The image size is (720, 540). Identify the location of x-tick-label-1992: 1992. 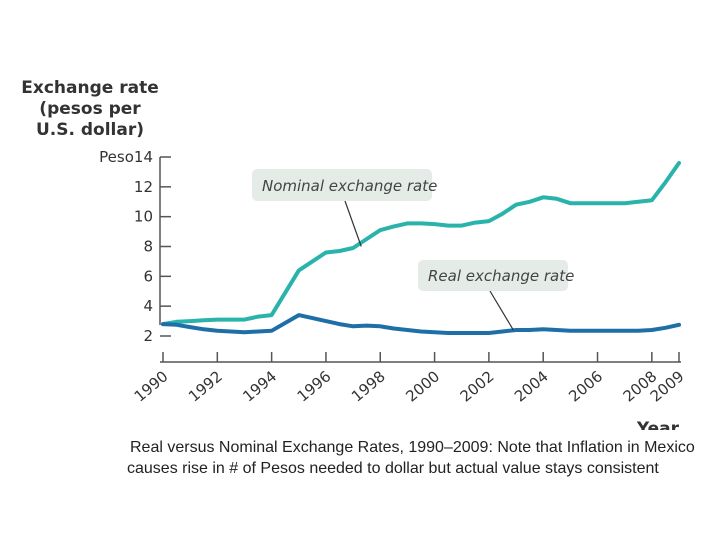
(205, 386).